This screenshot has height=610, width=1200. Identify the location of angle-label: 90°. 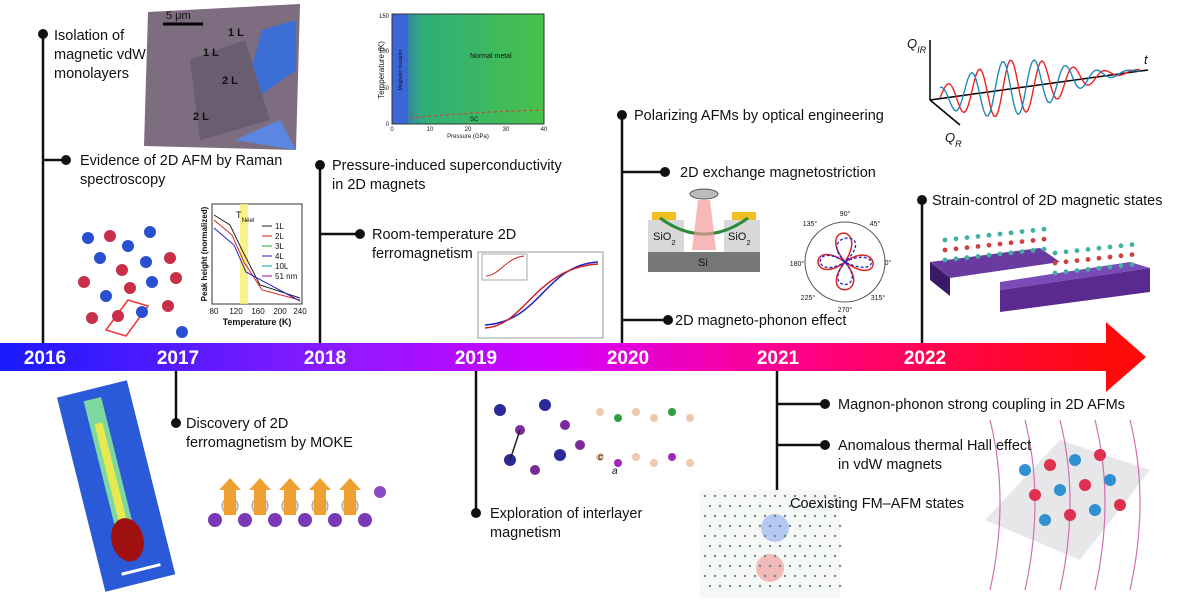
(845, 214).